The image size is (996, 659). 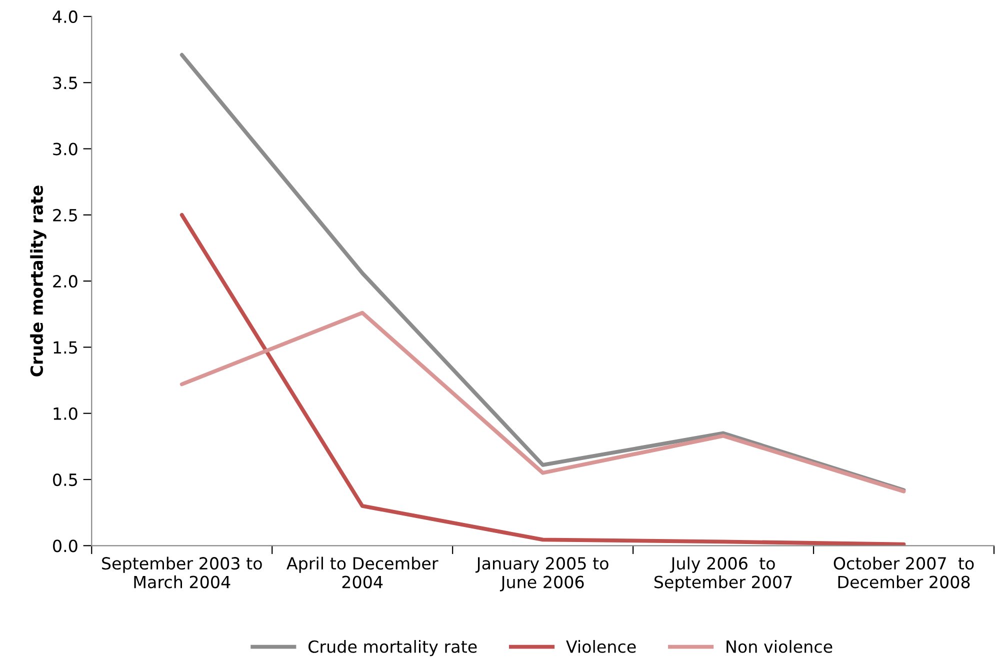 I want to click on x-tick-label: September 2003 to March 2004, so click(x=182, y=572).